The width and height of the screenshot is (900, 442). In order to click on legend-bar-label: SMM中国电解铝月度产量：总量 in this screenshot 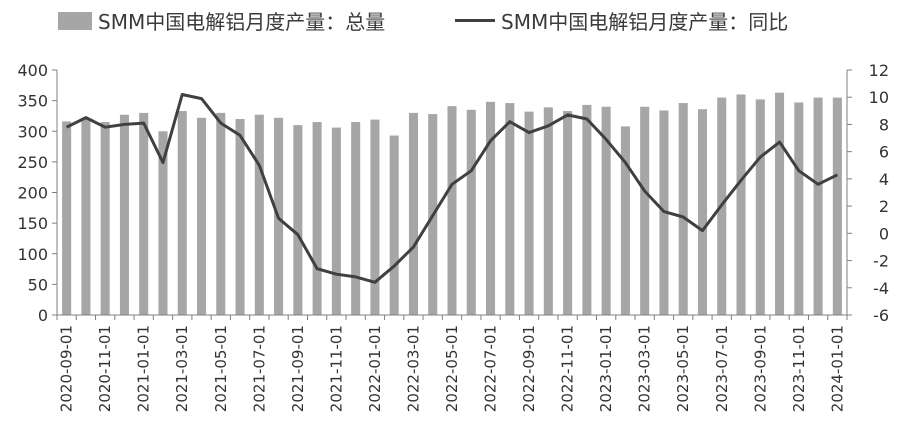, I will do `click(242, 22)`.